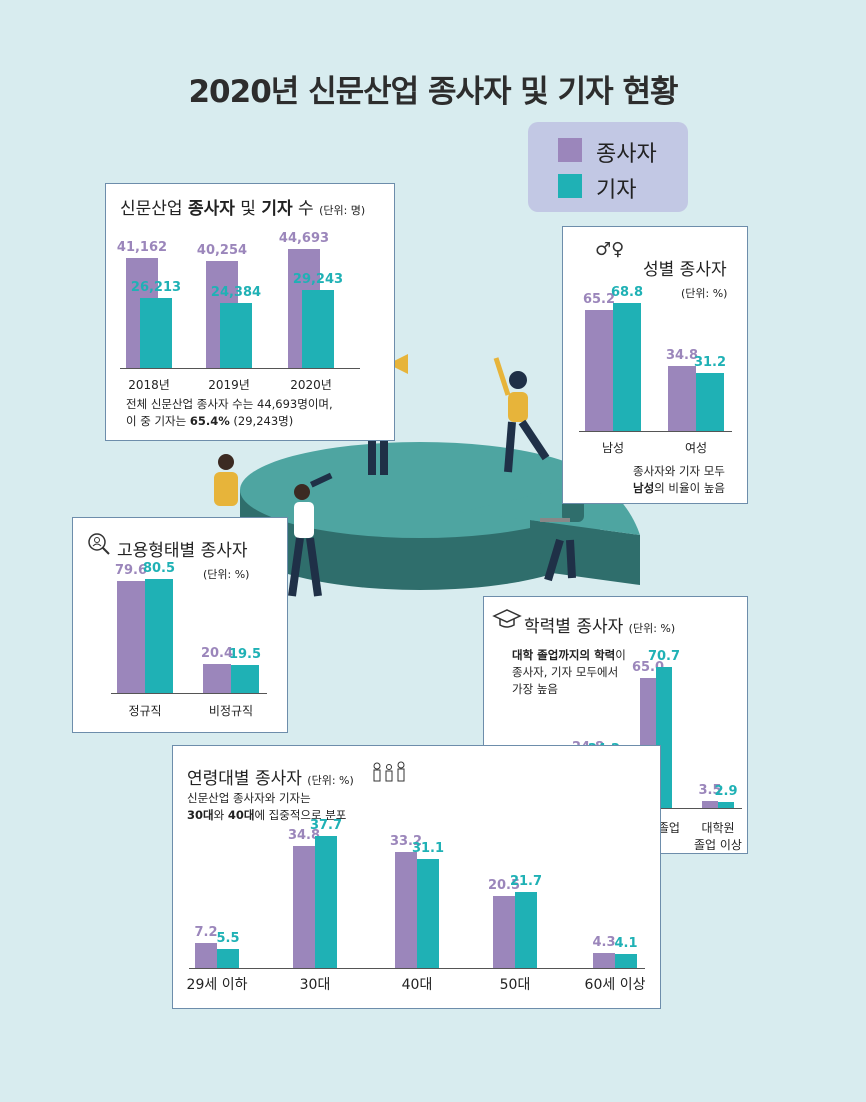  I want to click on gender-icon: ♂♀, so click(610, 249).